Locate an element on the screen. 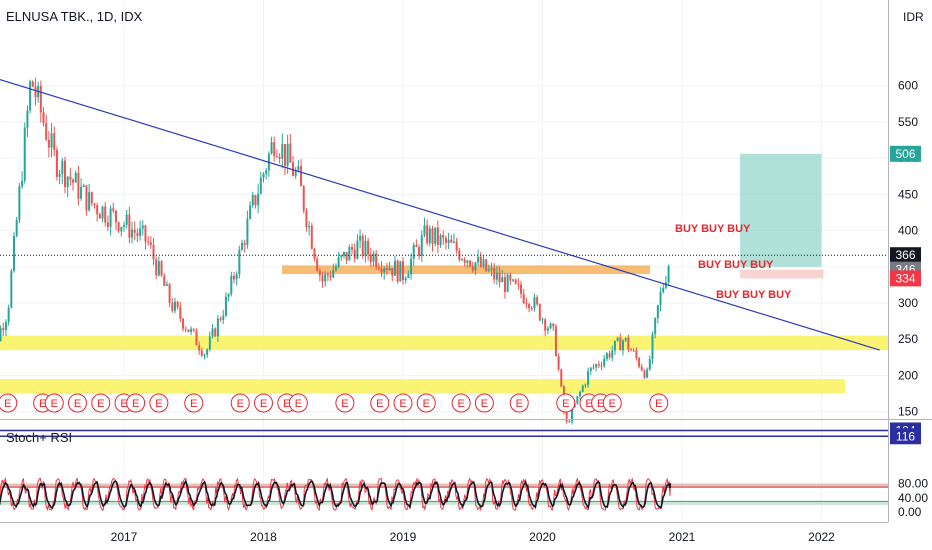 The width and height of the screenshot is (932, 550). y-tick-label: 300 is located at coordinates (908, 303).